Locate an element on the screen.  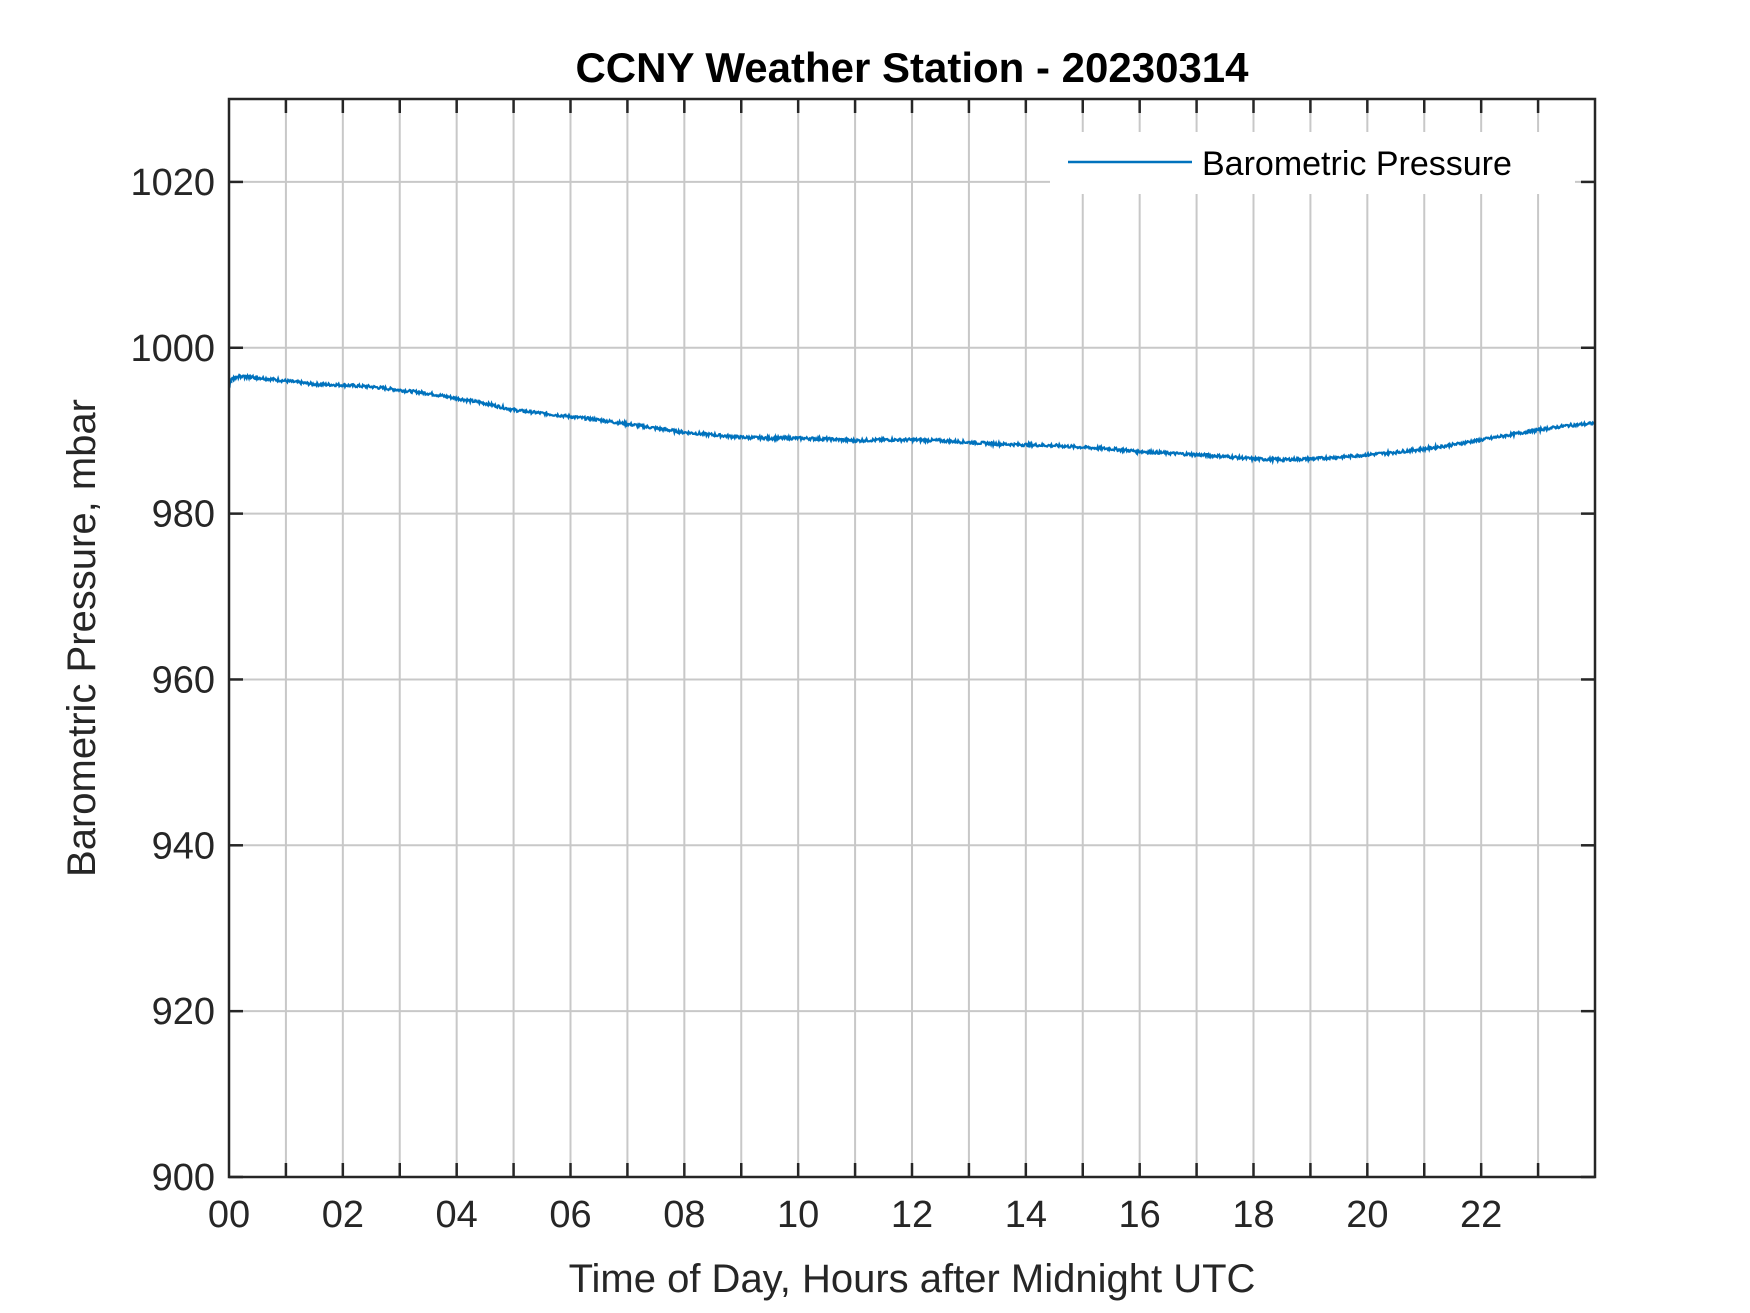
y-tick-label: 960 is located at coordinates (183, 680).